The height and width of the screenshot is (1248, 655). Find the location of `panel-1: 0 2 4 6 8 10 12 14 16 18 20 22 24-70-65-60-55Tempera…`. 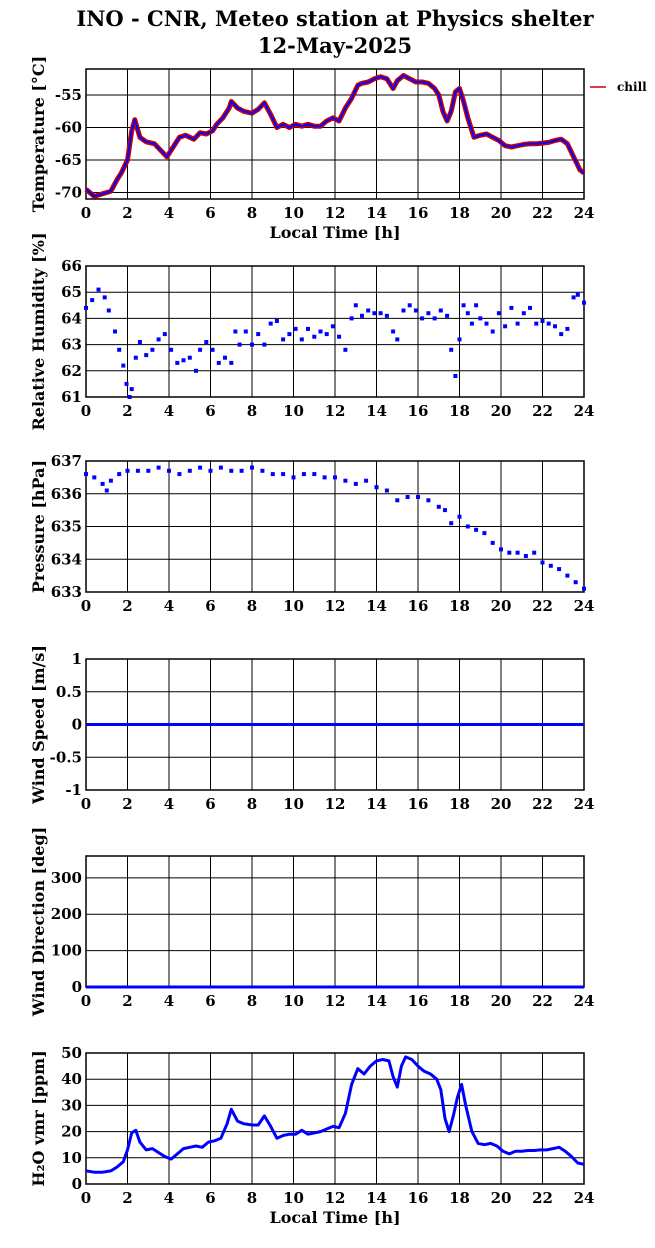

panel-1: 0 2 4 6 8 10 12 14 16 18 20 22 24-70-65-60-55Tempera… is located at coordinates (338, 149).